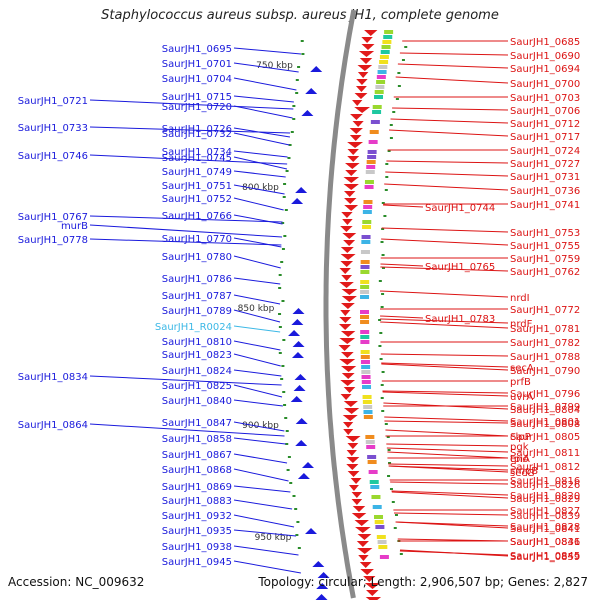  I want to click on right-gene-label: SaurJH1_0811, so click(545, 453).